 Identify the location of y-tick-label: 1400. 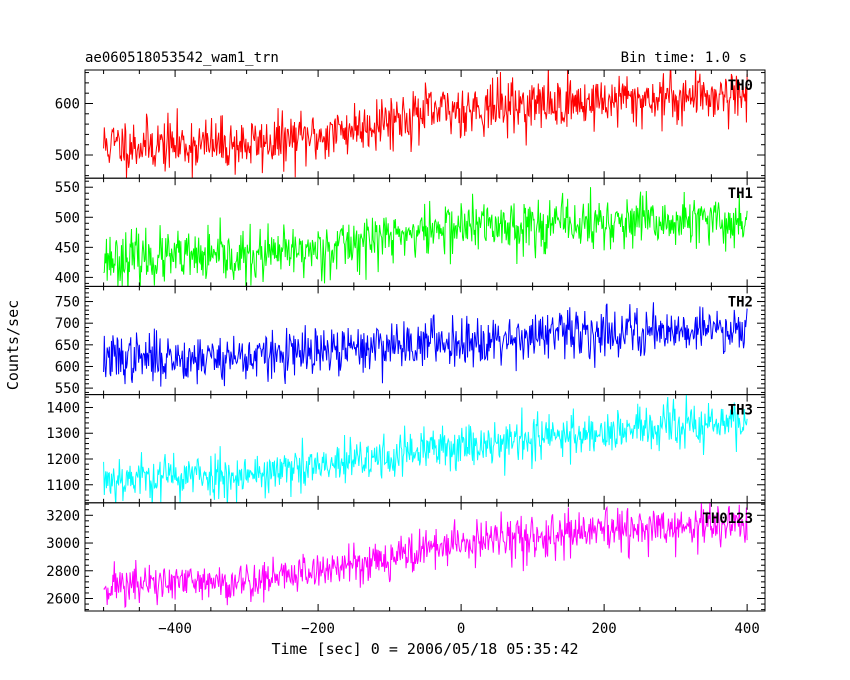
(63, 408).